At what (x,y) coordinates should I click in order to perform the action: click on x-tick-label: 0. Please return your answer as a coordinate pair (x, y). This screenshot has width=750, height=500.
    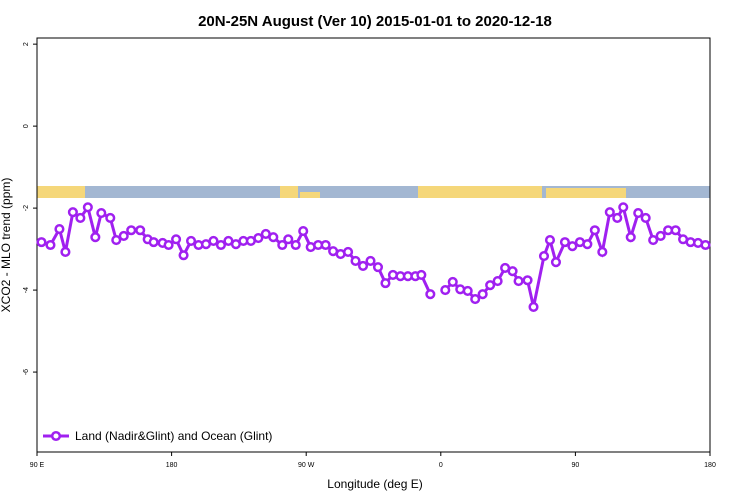
    Looking at the image, I should click on (441, 465).